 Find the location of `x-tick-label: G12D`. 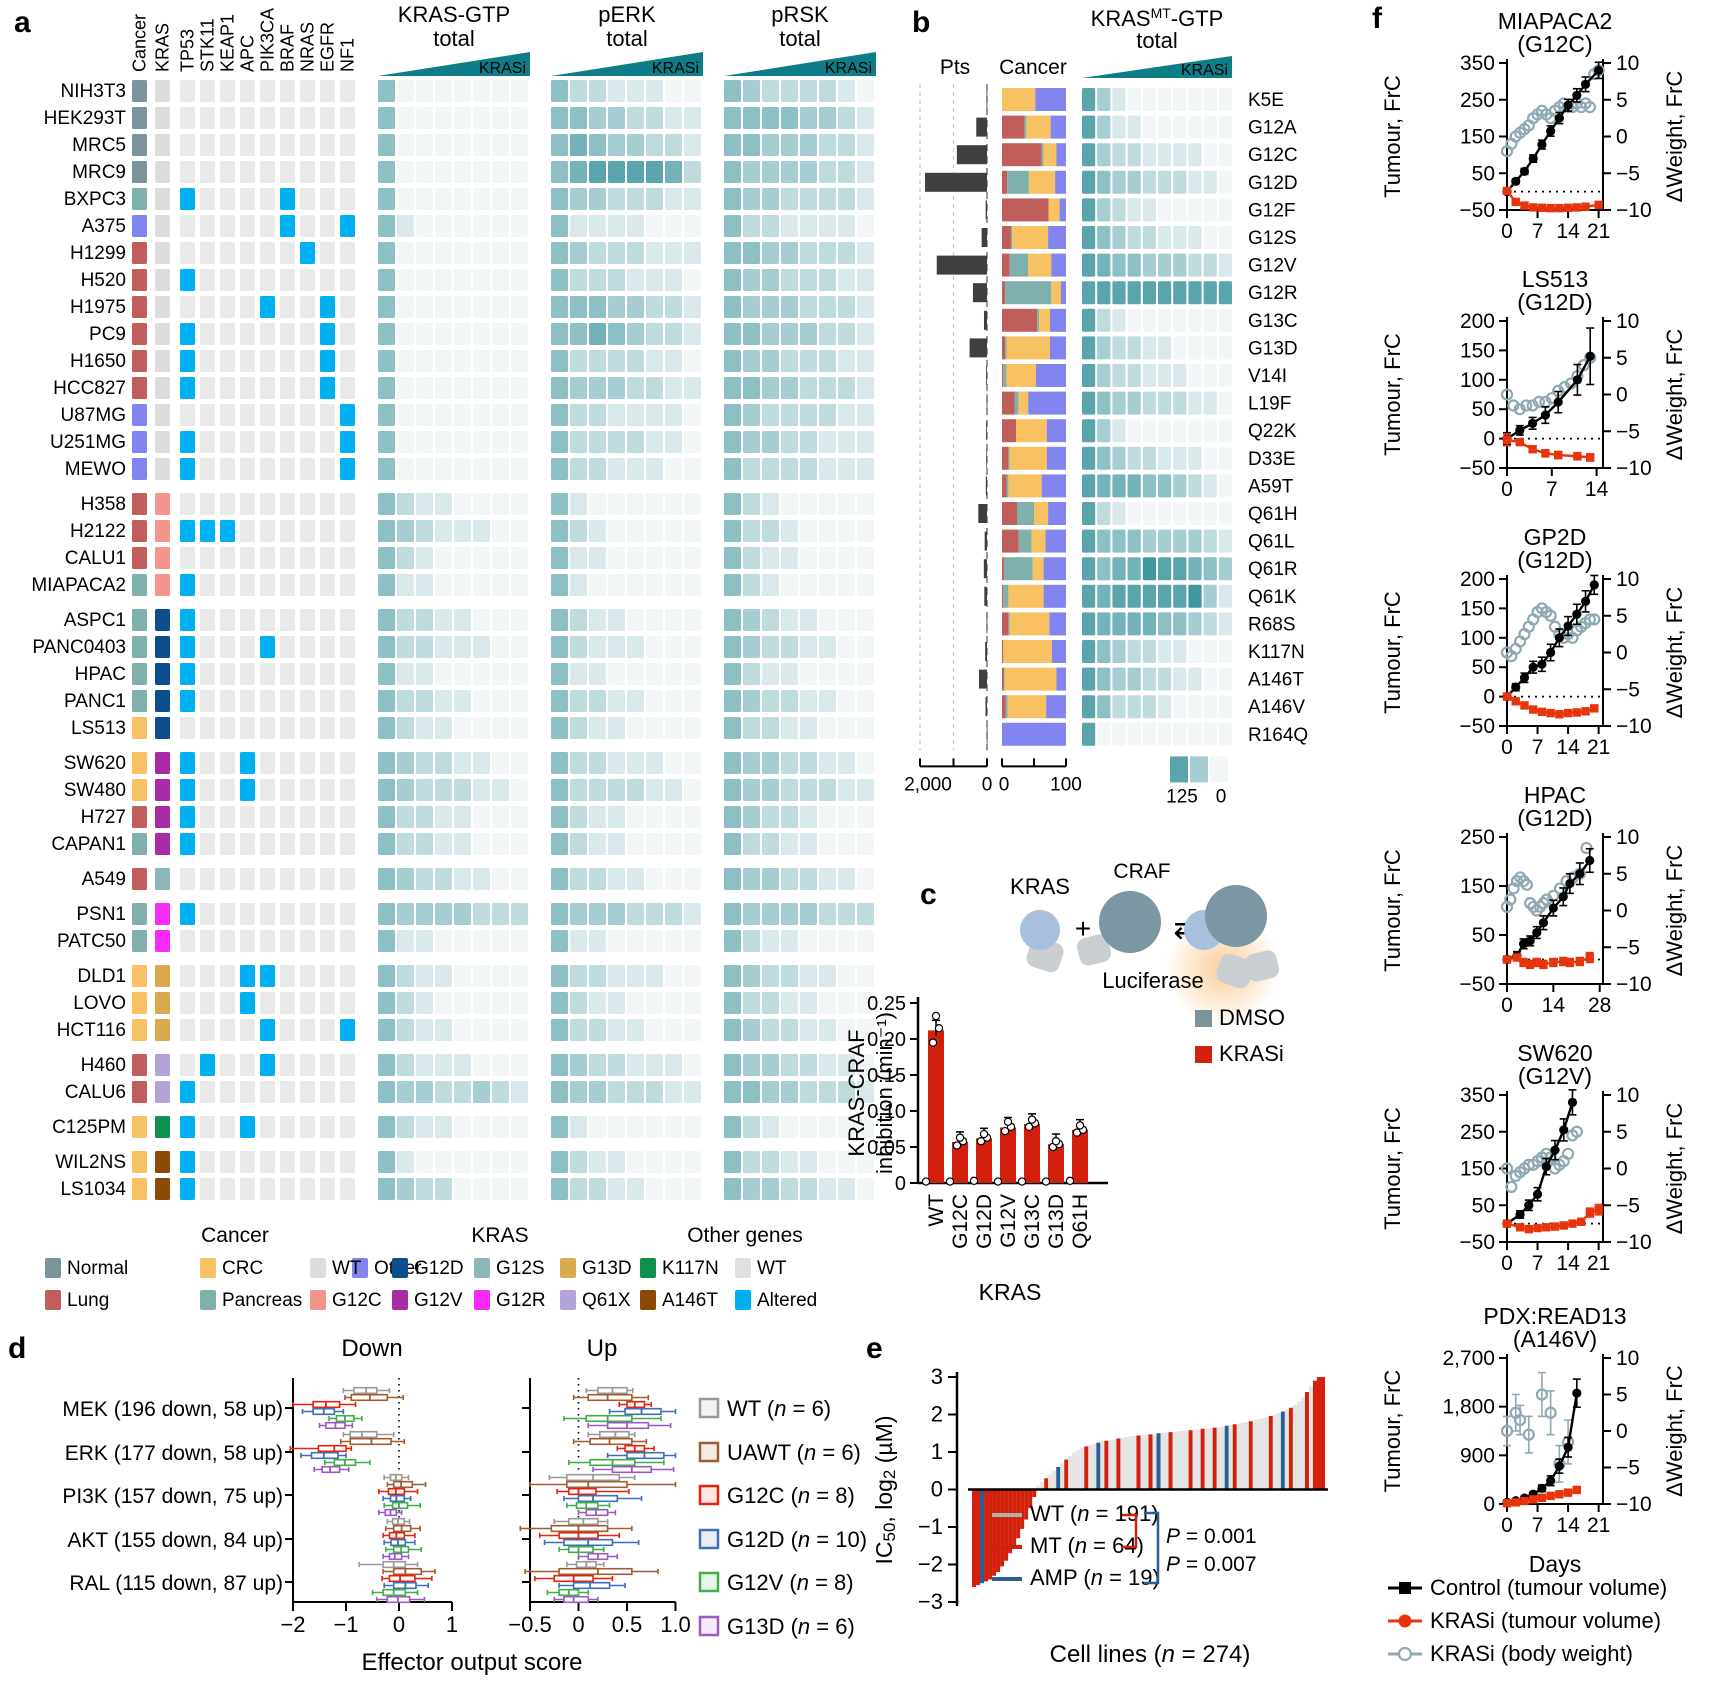

x-tick-label: G12D is located at coordinates (984, 1221).